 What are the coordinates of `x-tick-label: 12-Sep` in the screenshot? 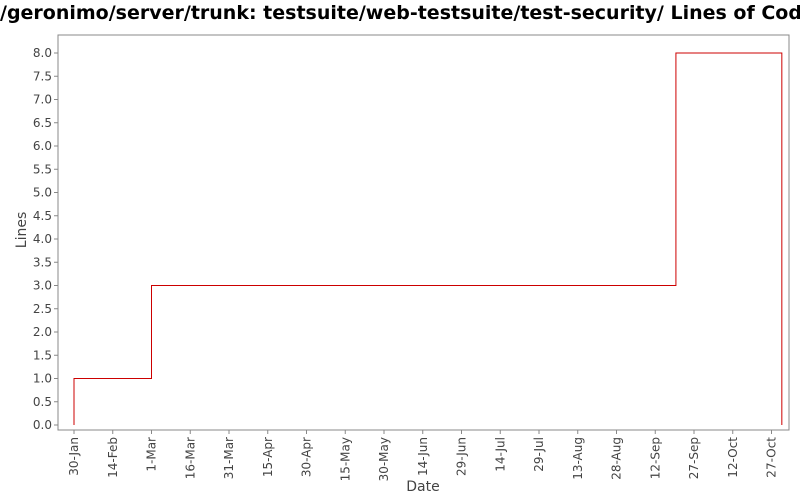 It's located at (655, 458).